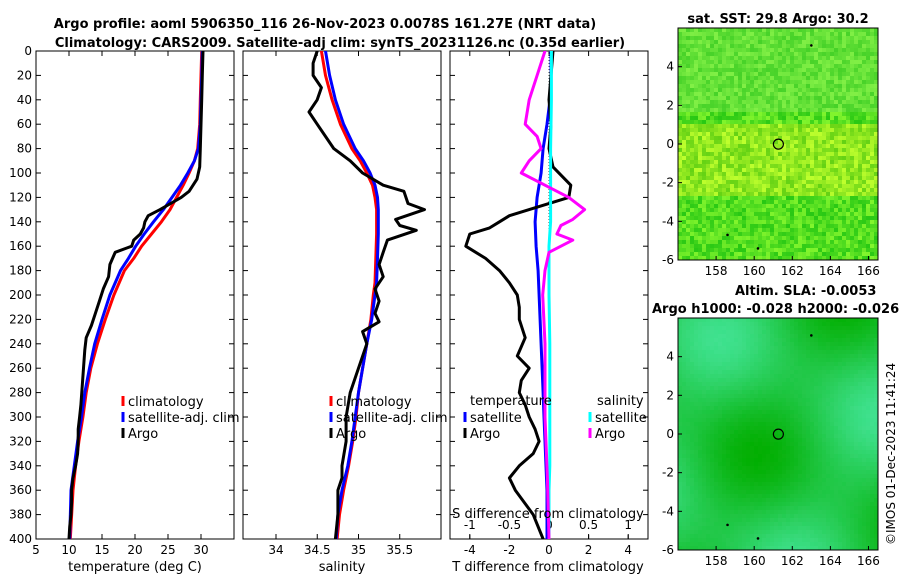 This screenshot has width=900, height=580. What do you see at coordinates (167, 550) in the screenshot?
I see `x-tick-label: 25` at bounding box center [167, 550].